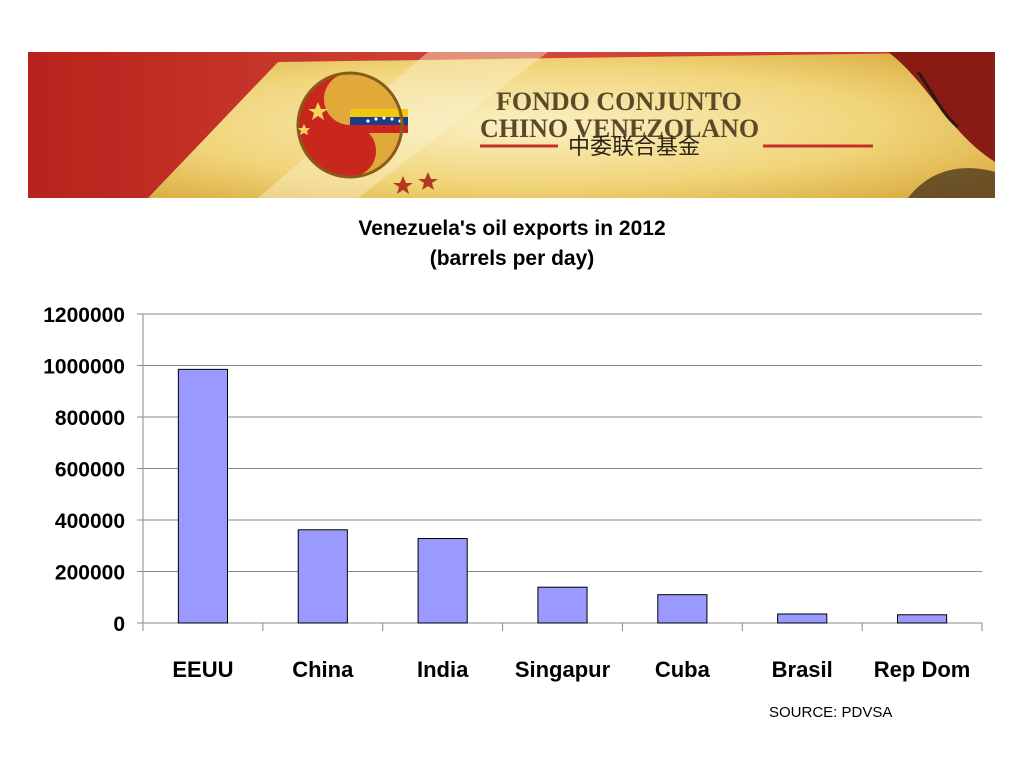  What do you see at coordinates (202, 669) in the screenshot?
I see `x-category-label: EEUU` at bounding box center [202, 669].